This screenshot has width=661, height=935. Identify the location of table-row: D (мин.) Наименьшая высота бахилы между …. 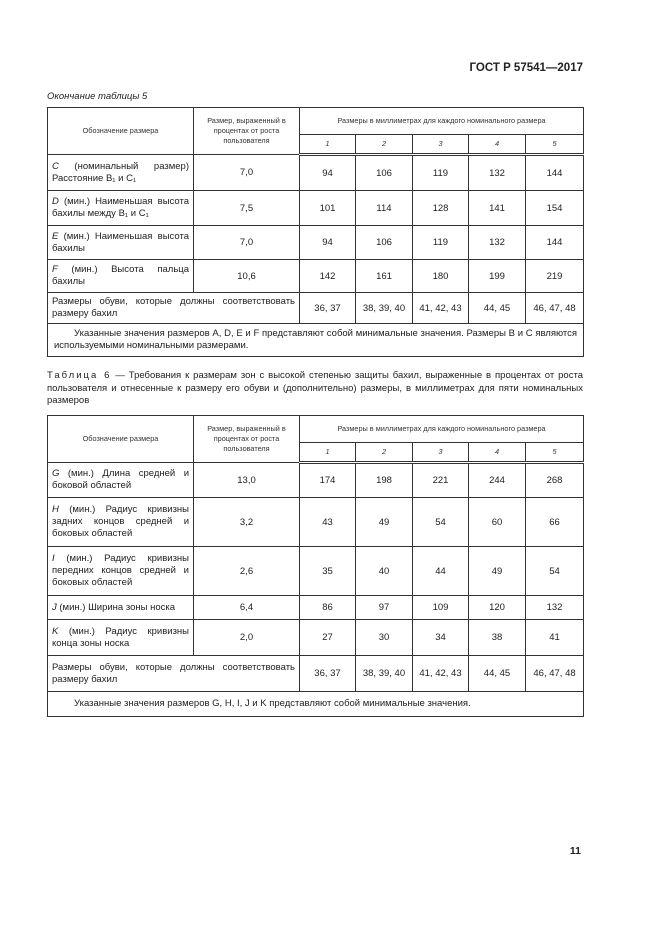
(316, 208).